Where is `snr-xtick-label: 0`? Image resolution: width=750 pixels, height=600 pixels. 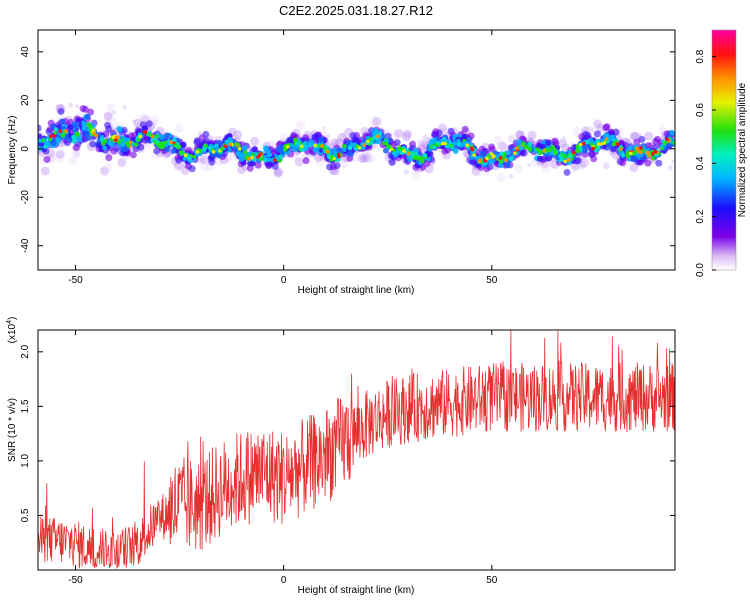
snr-xtick-label: 0 is located at coordinates (284, 580).